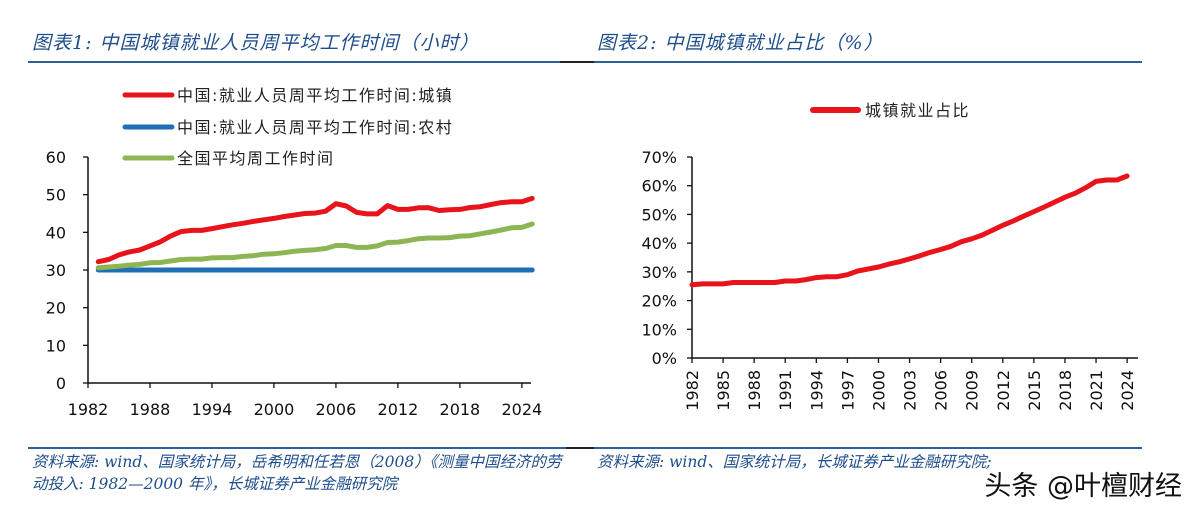  Describe the element at coordinates (294, 62) in the screenshot. I see `figure1-title-rule` at that location.